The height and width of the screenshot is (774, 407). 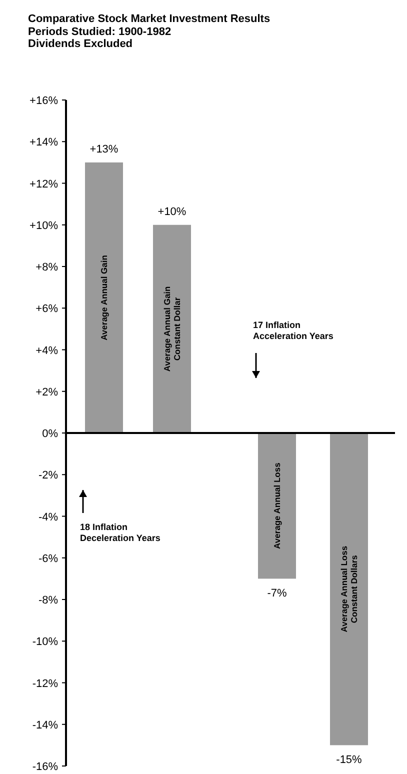 What do you see at coordinates (44, 226) in the screenshot?
I see `y-tick-label: +10%` at bounding box center [44, 226].